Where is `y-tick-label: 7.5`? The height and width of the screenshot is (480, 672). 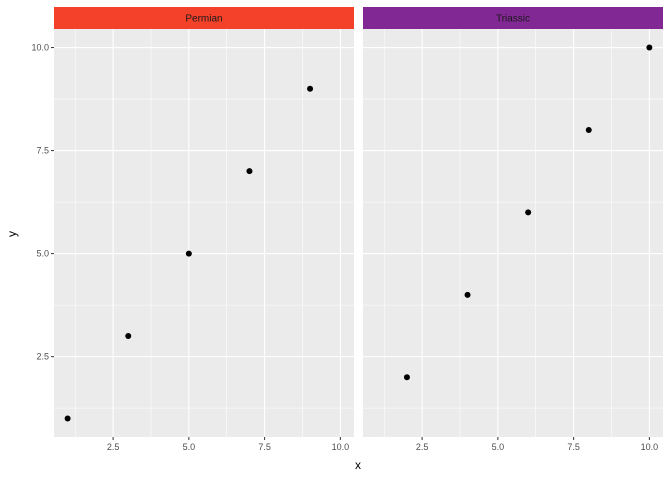
y-tick-label: 7.5 is located at coordinates (42, 151).